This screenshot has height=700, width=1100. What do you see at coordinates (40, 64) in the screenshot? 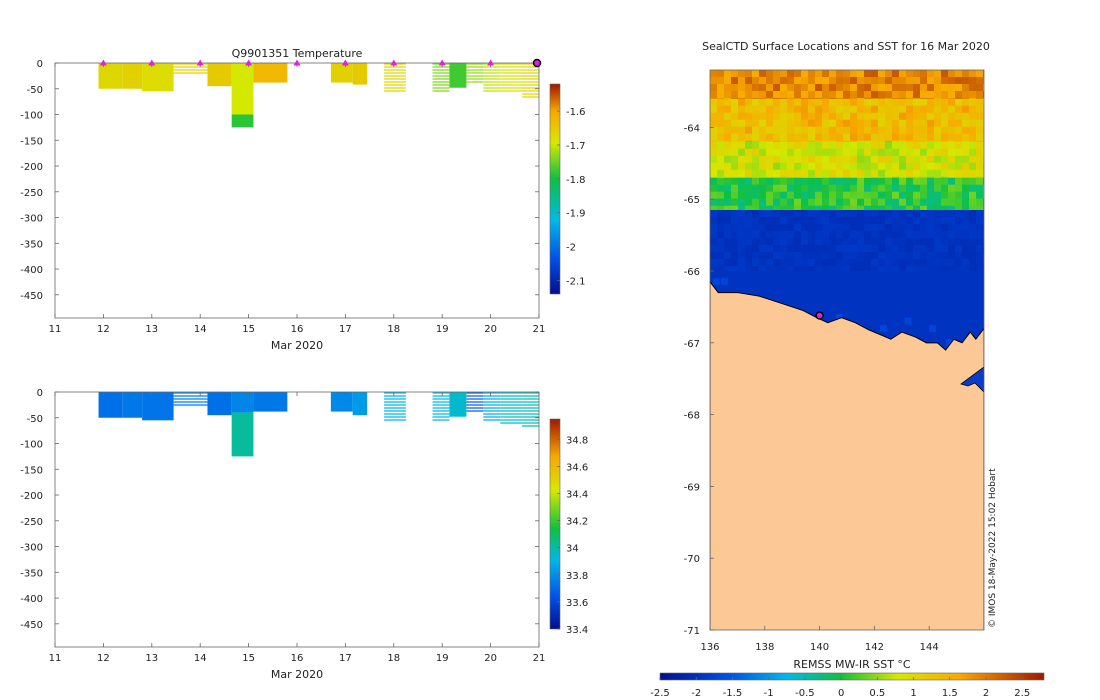
I see `y-tick-label: 0` at bounding box center [40, 64].